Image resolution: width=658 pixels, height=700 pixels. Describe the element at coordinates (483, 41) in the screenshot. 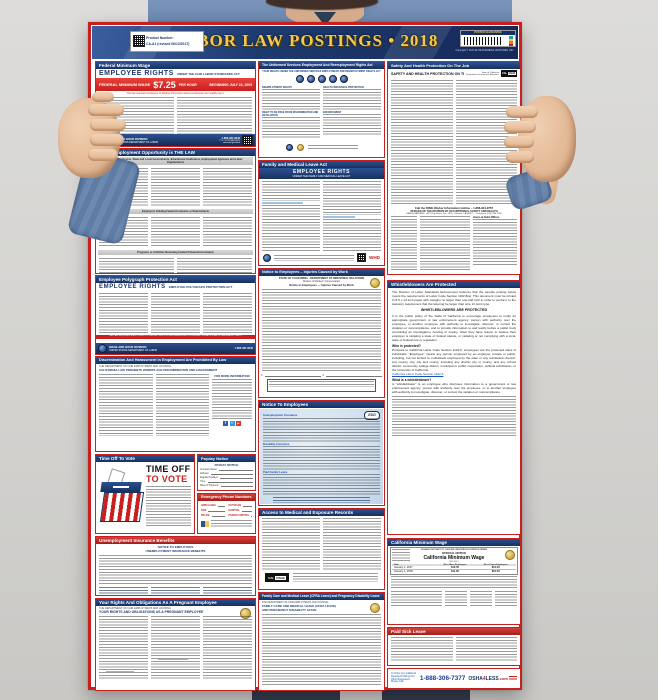

I see `barcode-icon` at that location.